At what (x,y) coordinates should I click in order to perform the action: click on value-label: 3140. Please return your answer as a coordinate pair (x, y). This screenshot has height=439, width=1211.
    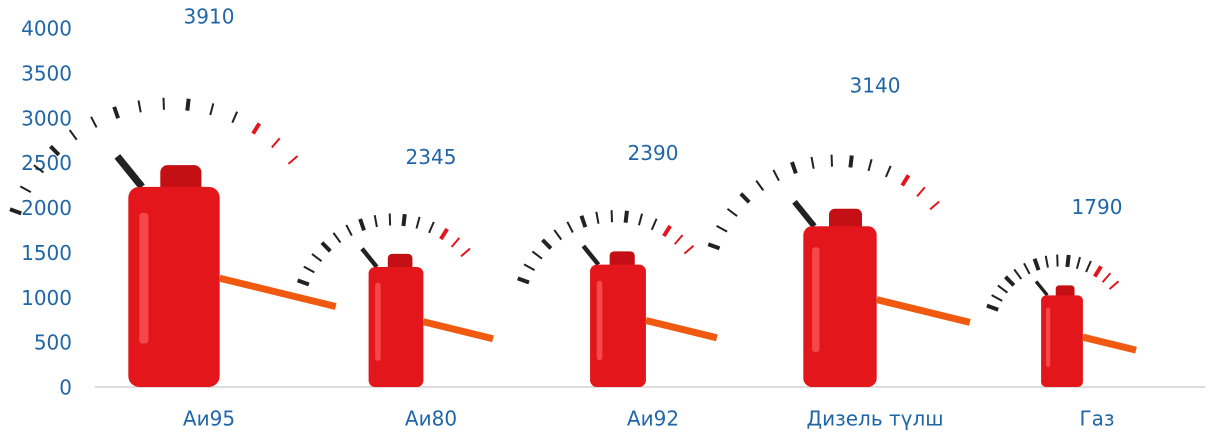
    Looking at the image, I should click on (875, 86).